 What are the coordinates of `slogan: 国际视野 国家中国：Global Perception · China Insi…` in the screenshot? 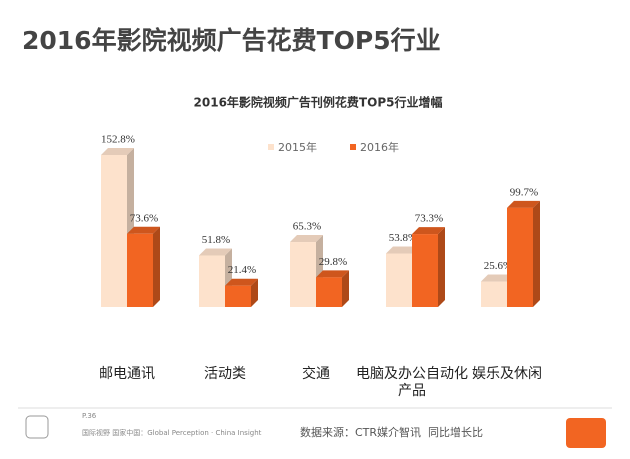 It's located at (172, 432).